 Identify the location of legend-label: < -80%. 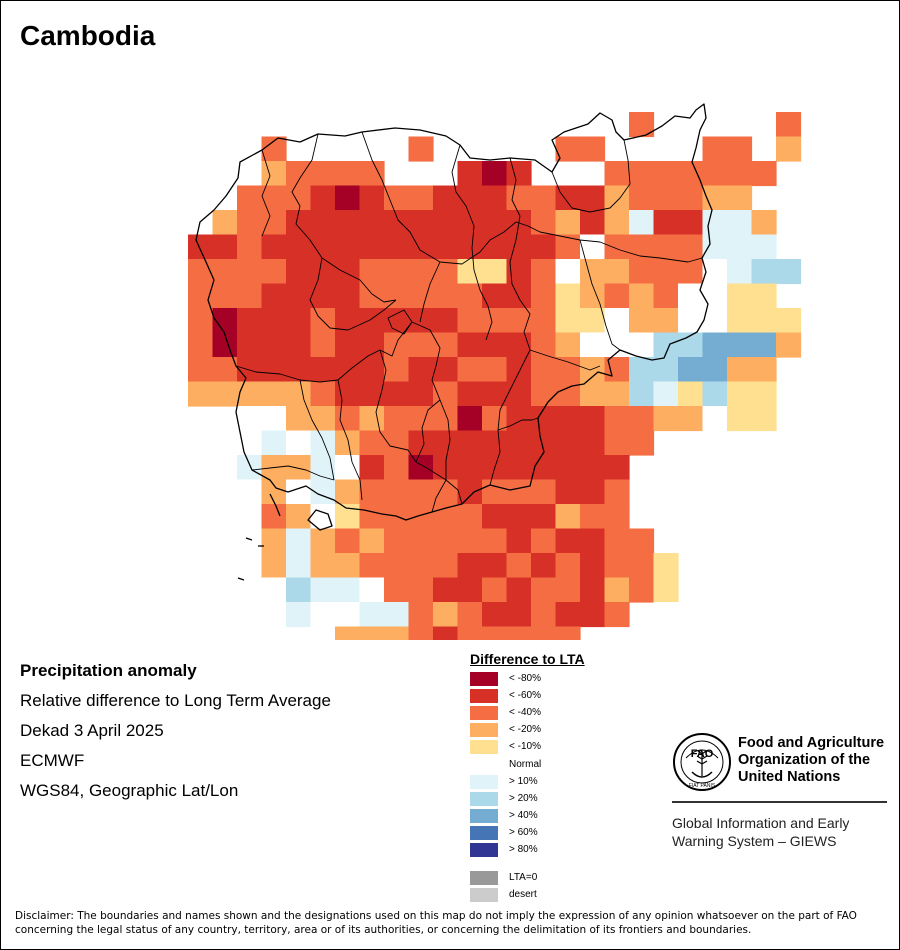
(525, 678).